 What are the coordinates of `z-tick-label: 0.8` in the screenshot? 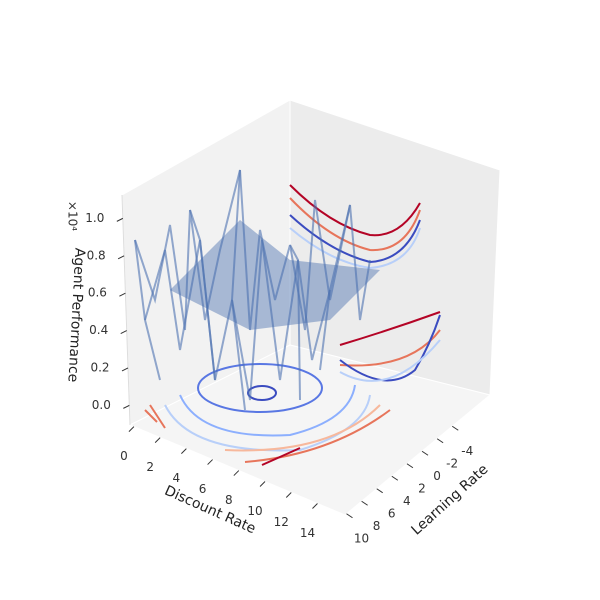 It's located at (96, 255).